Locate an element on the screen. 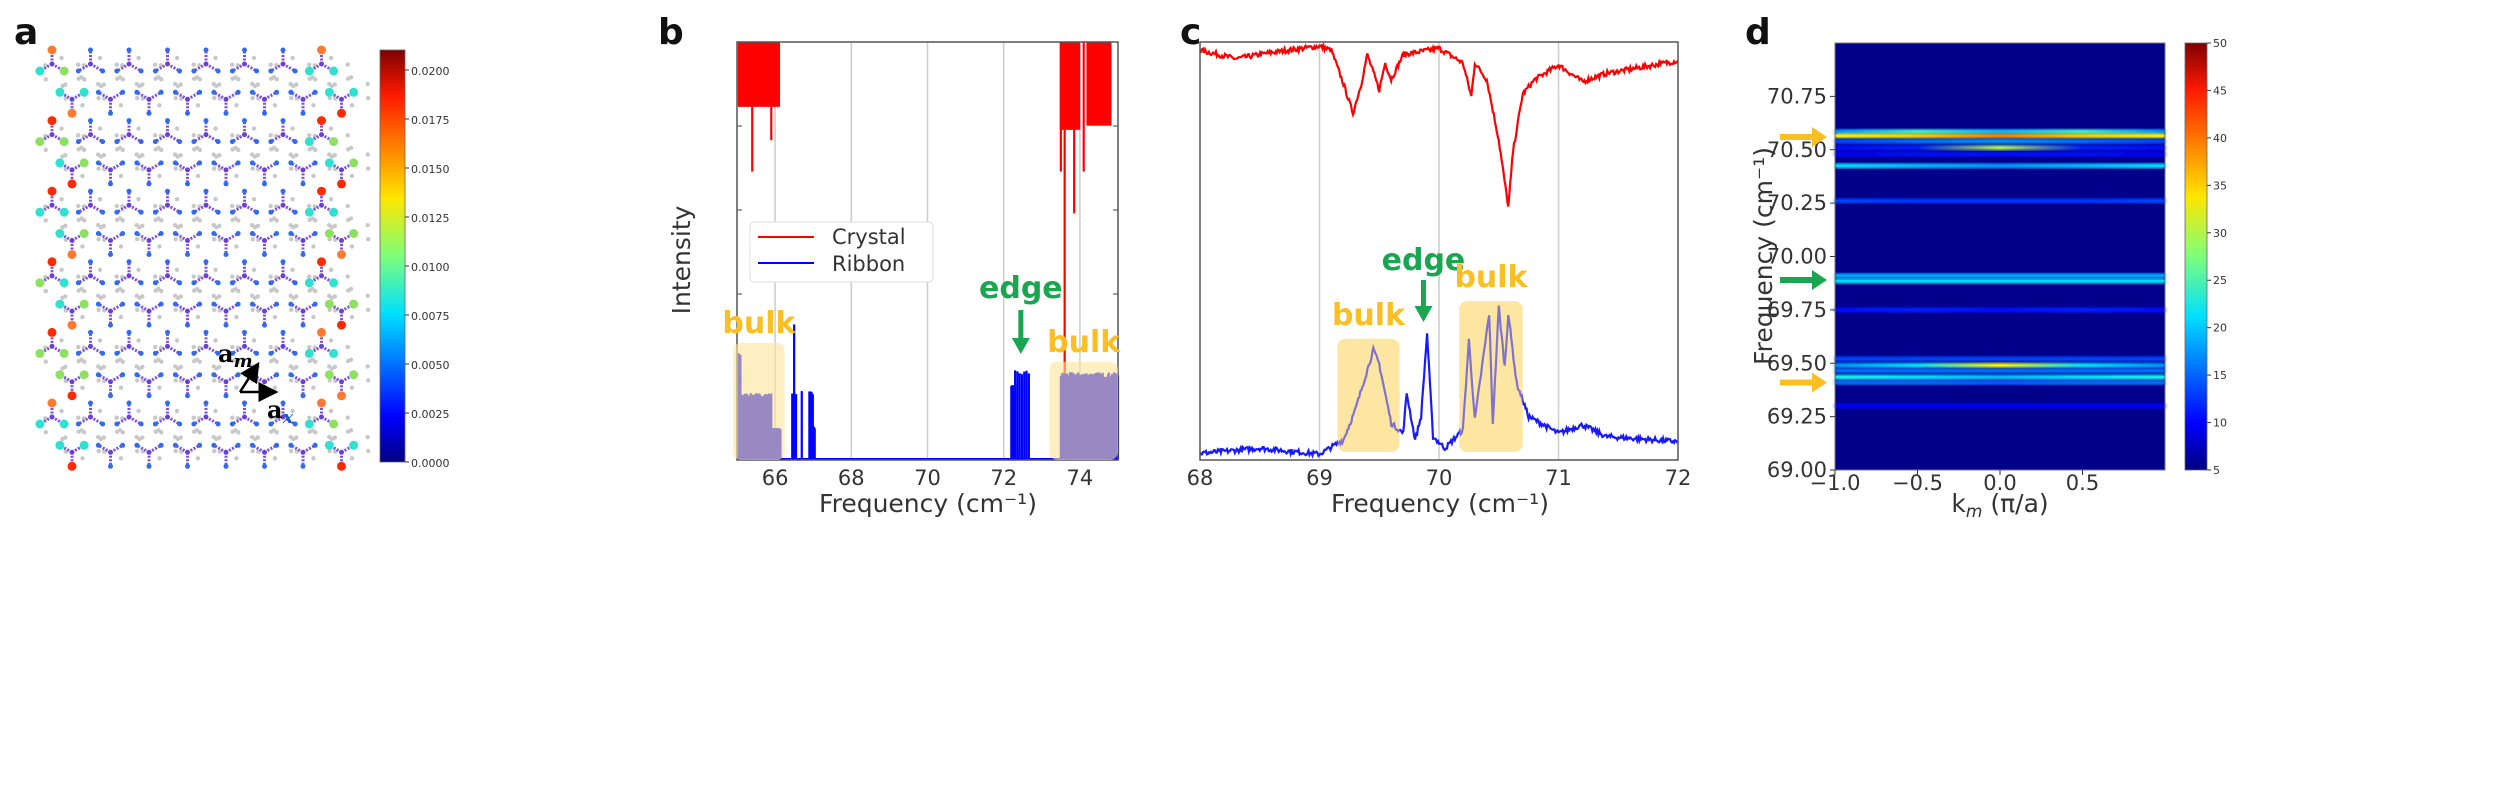 This screenshot has width=2500, height=799. bulk-highlight-box is located at coordinates (1368, 395).